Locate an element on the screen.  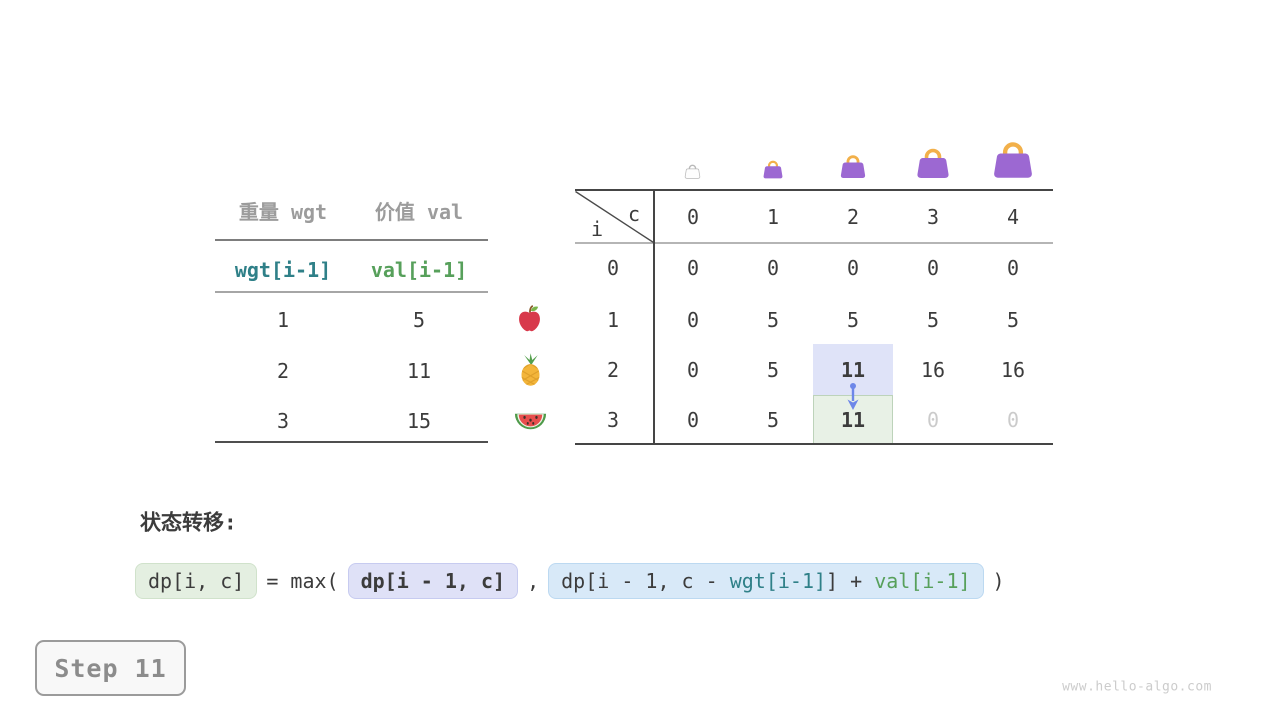
transition-arrow-icon is located at coordinates (853, 396).